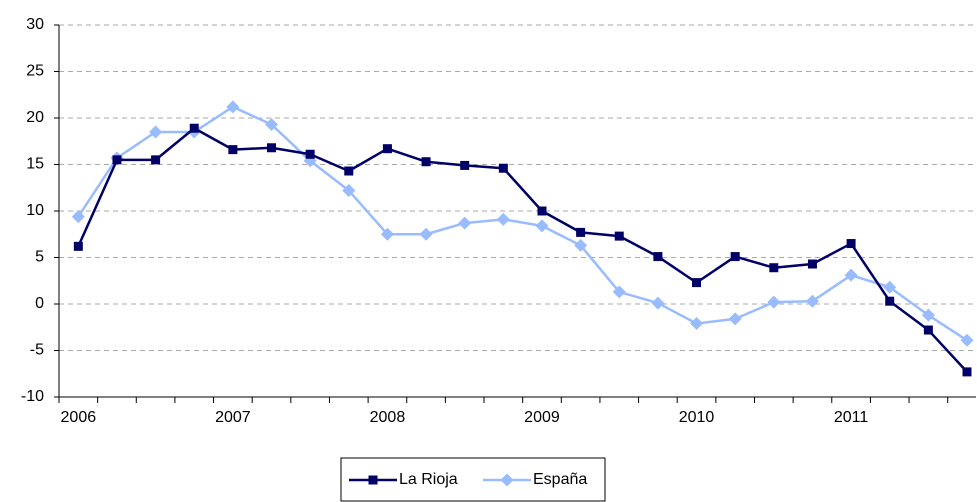 Image resolution: width=977 pixels, height=502 pixels. What do you see at coordinates (39, 303) in the screenshot?
I see `y-tick-label: 0` at bounding box center [39, 303].